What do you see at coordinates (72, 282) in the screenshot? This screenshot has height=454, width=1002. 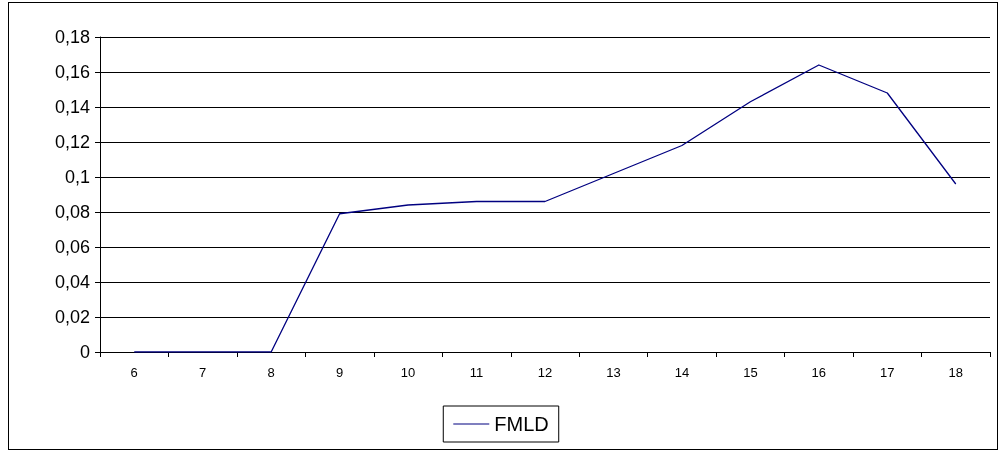 I see `y-tick-label: 0,04` at bounding box center [72, 282].